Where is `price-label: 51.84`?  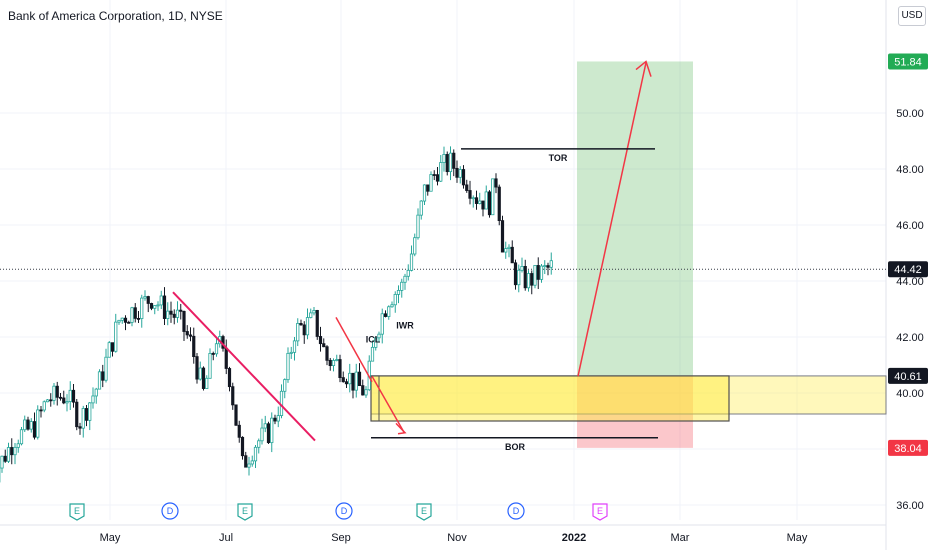 price-label: 51.84 is located at coordinates (908, 62).